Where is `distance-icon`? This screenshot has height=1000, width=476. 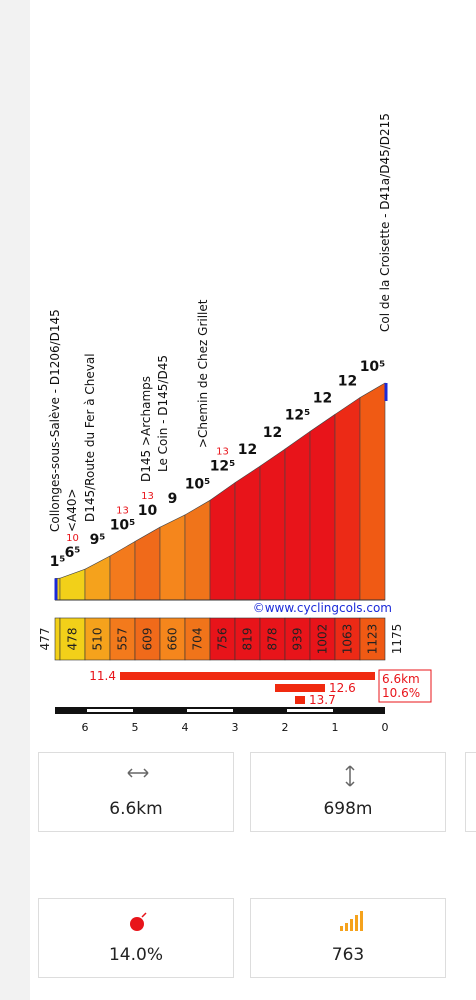 distance-icon is located at coordinates (138, 773).